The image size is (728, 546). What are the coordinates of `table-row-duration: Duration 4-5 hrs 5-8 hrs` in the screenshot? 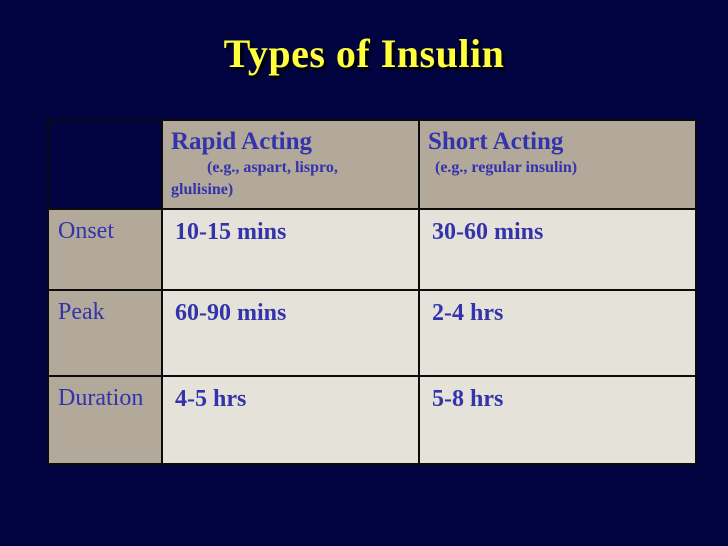 It's located at (372, 420).